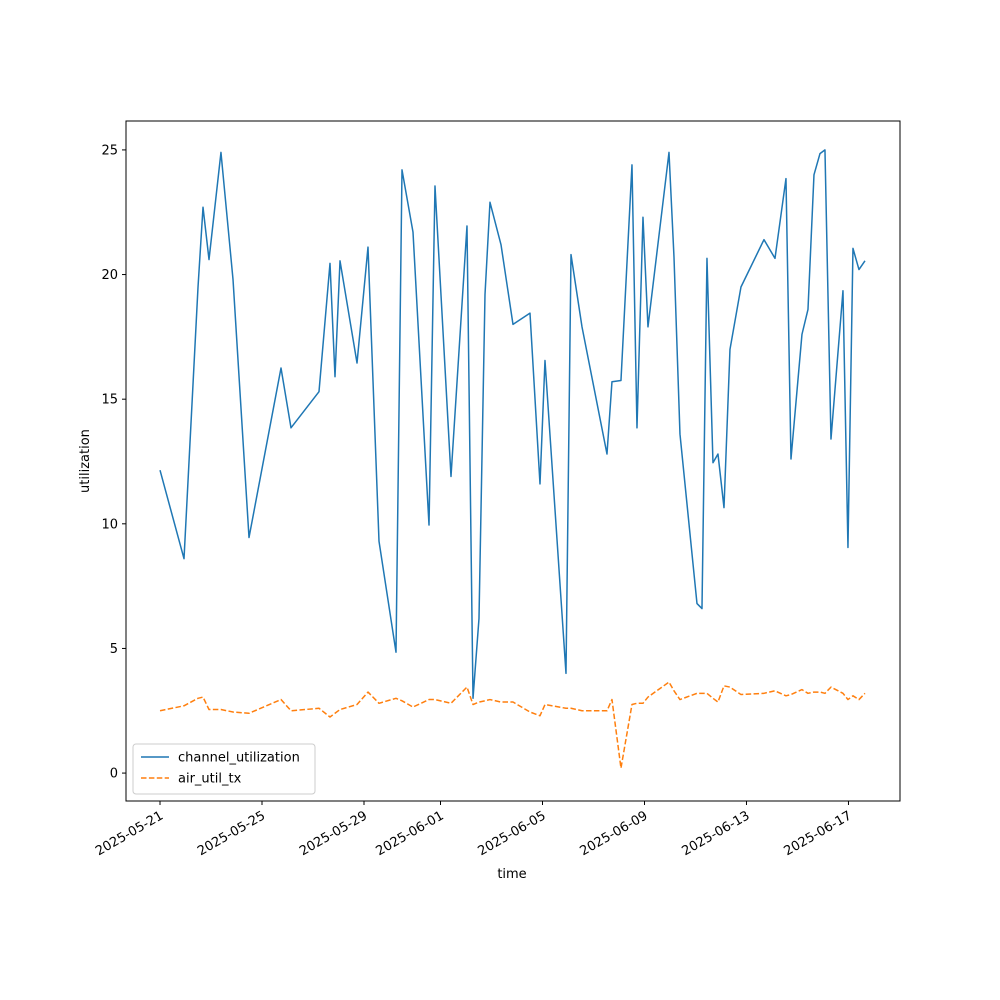 The image size is (1000, 1000). I want to click on y-tick-label: 10, so click(109, 524).